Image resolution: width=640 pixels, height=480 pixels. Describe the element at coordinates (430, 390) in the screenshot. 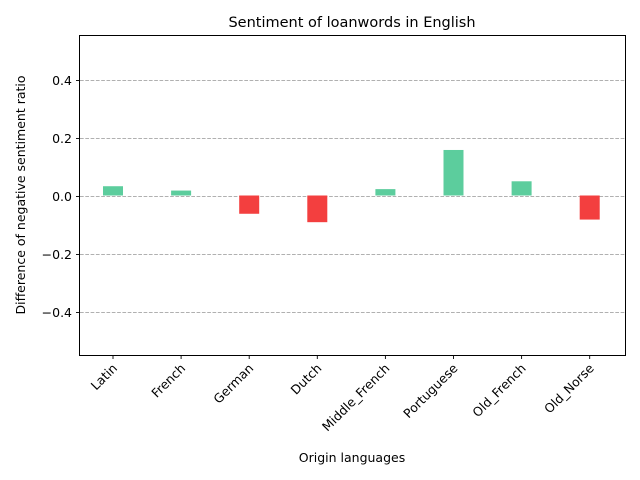

I see `x-tick-label: Portuguese` at that location.